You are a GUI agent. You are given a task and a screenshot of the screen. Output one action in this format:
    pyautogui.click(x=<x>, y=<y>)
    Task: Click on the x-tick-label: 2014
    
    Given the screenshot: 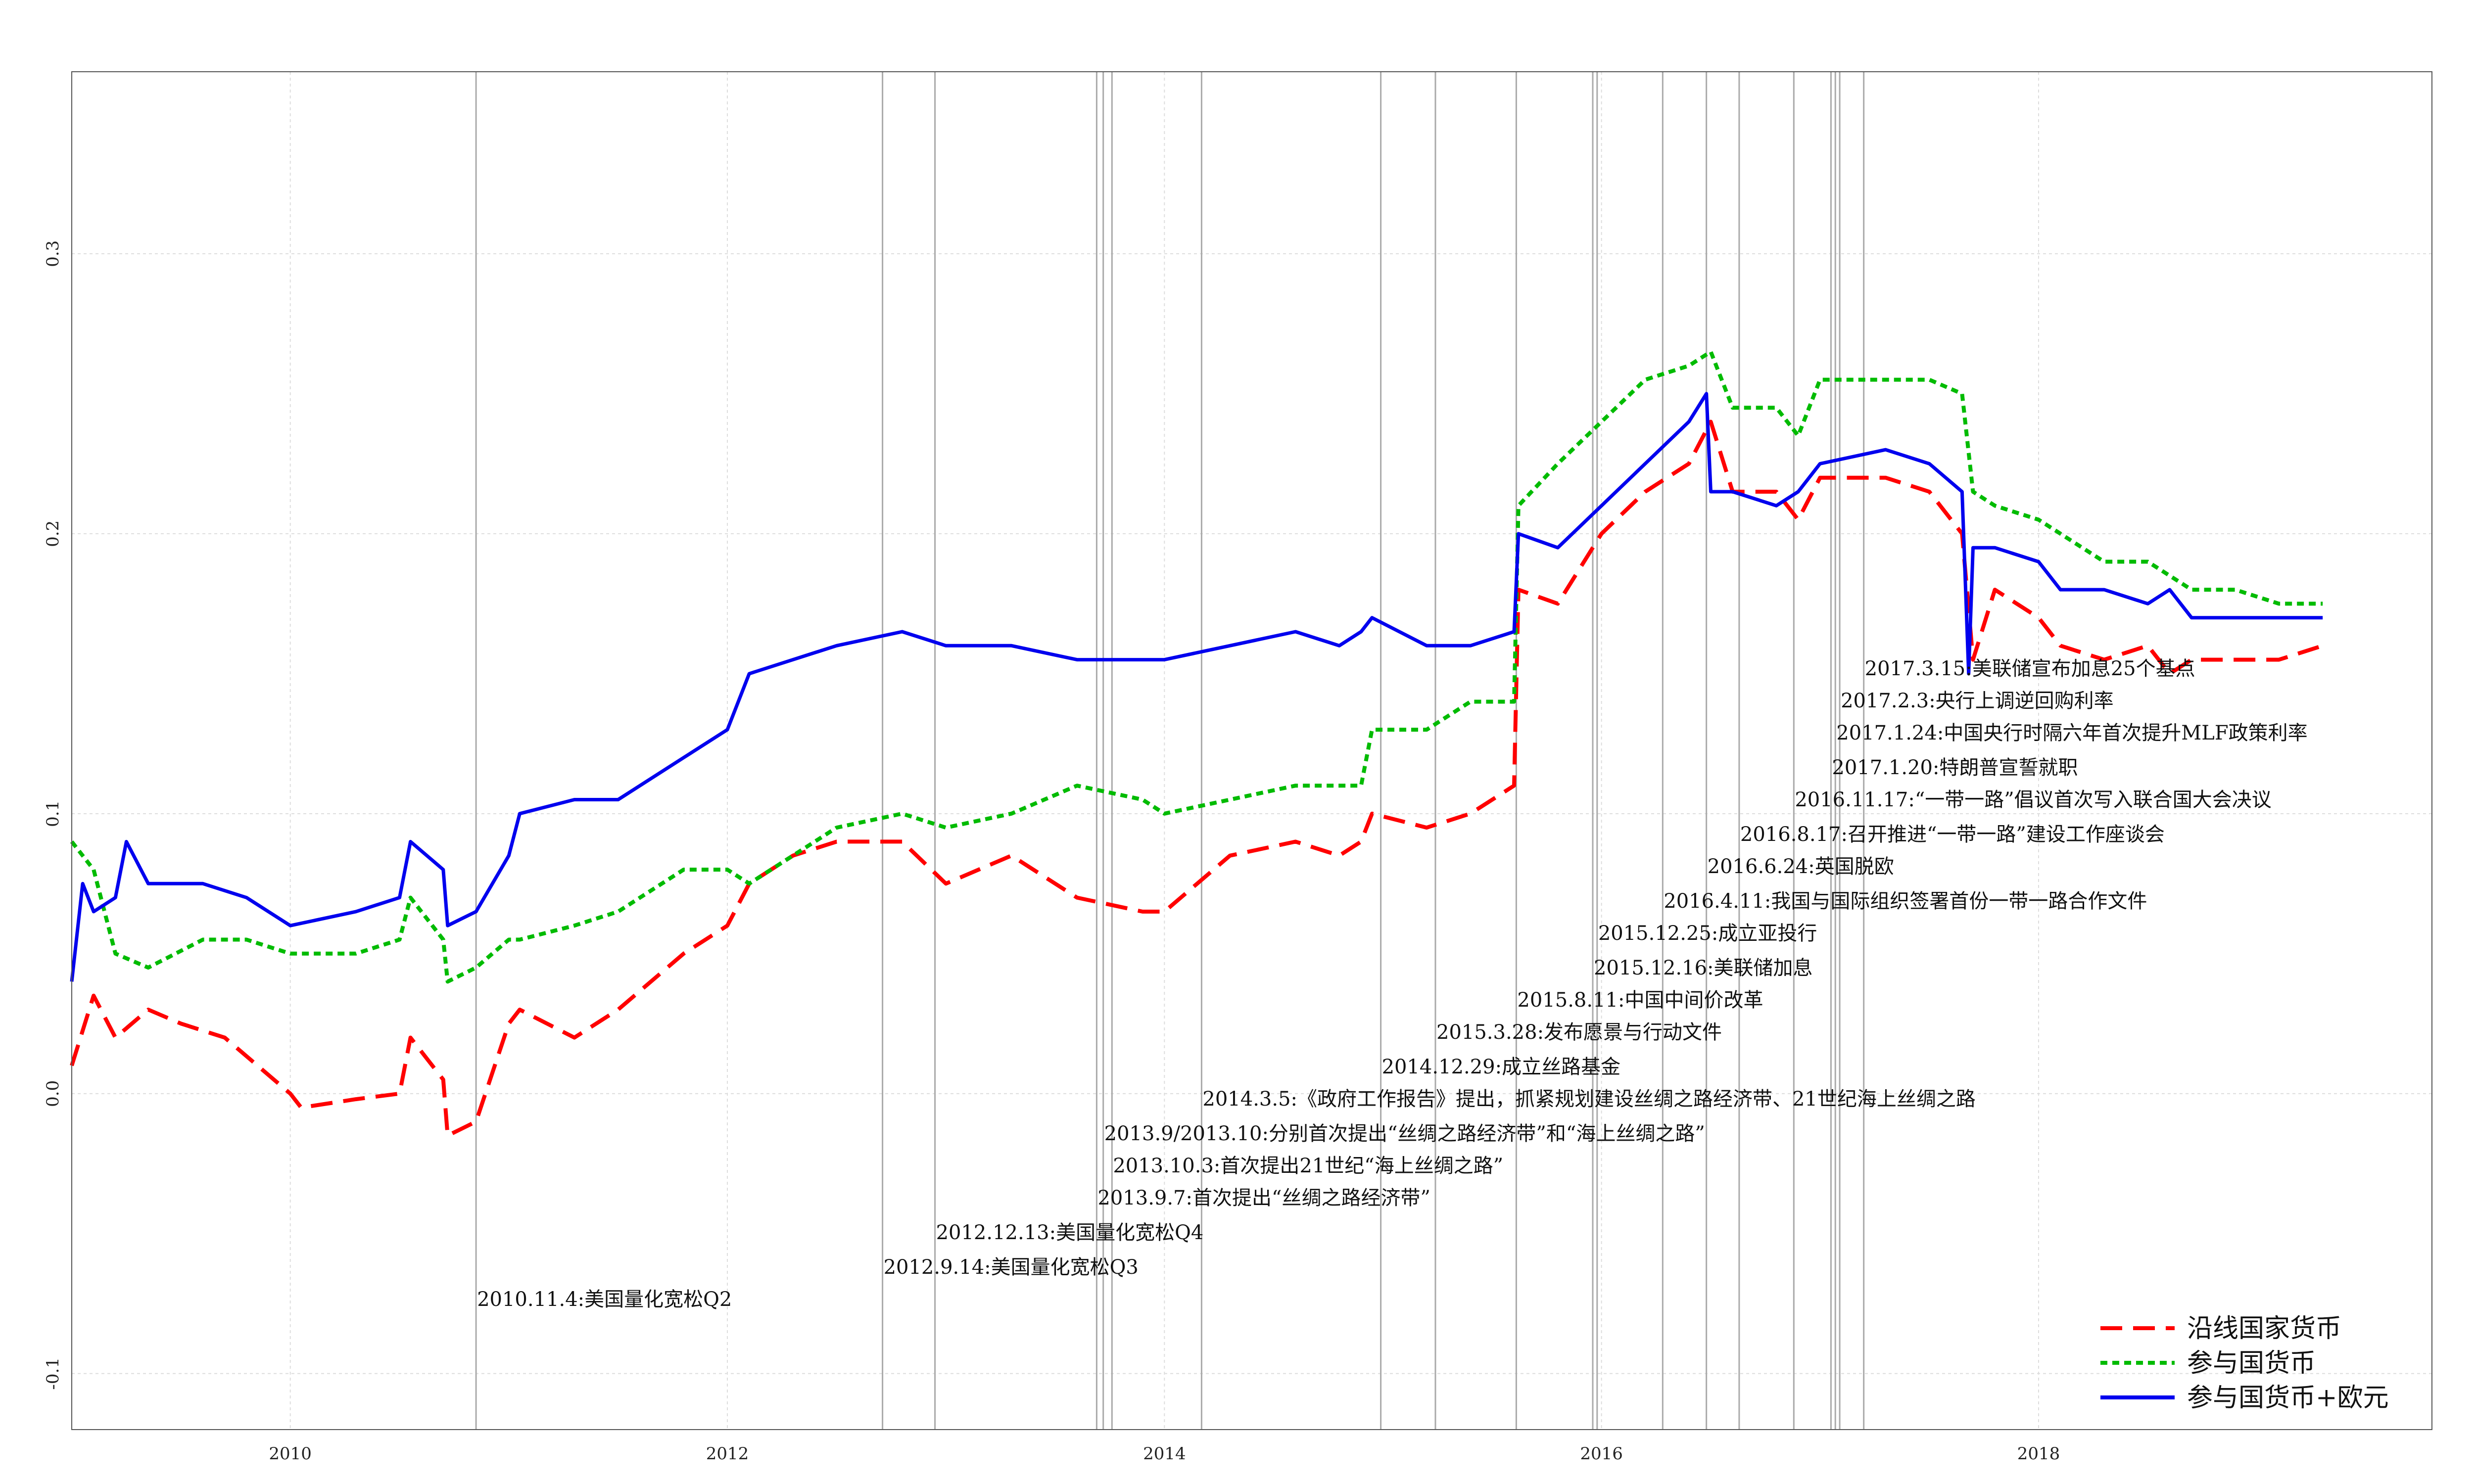 What is the action you would take?
    pyautogui.click(x=1165, y=1454)
    